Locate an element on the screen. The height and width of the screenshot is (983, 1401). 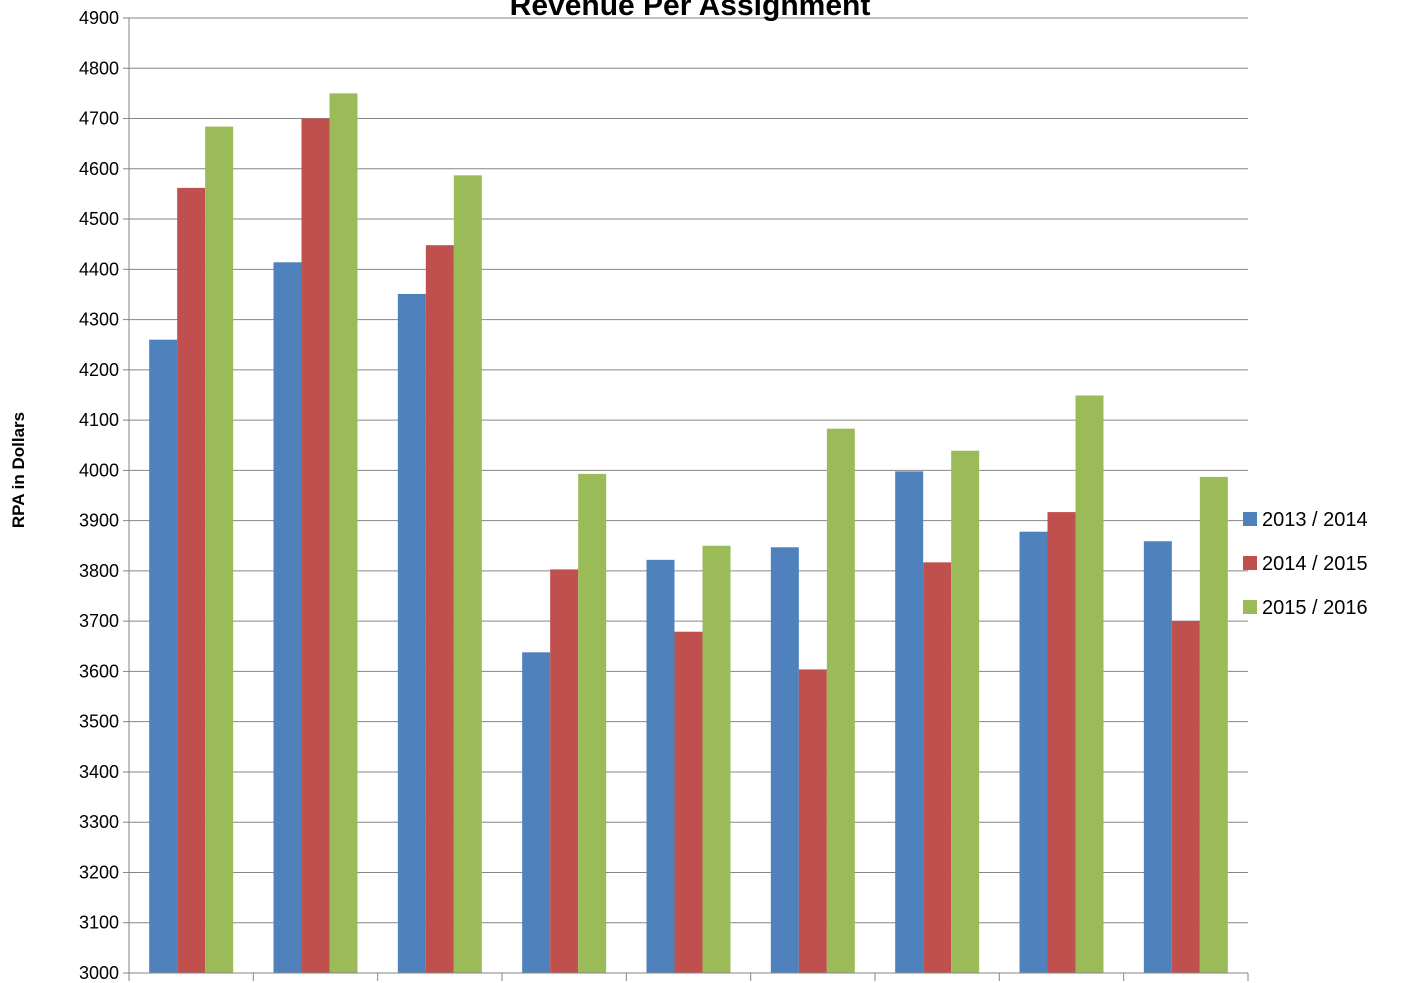
legend-label: 2015 / 2016 is located at coordinates (1315, 608).